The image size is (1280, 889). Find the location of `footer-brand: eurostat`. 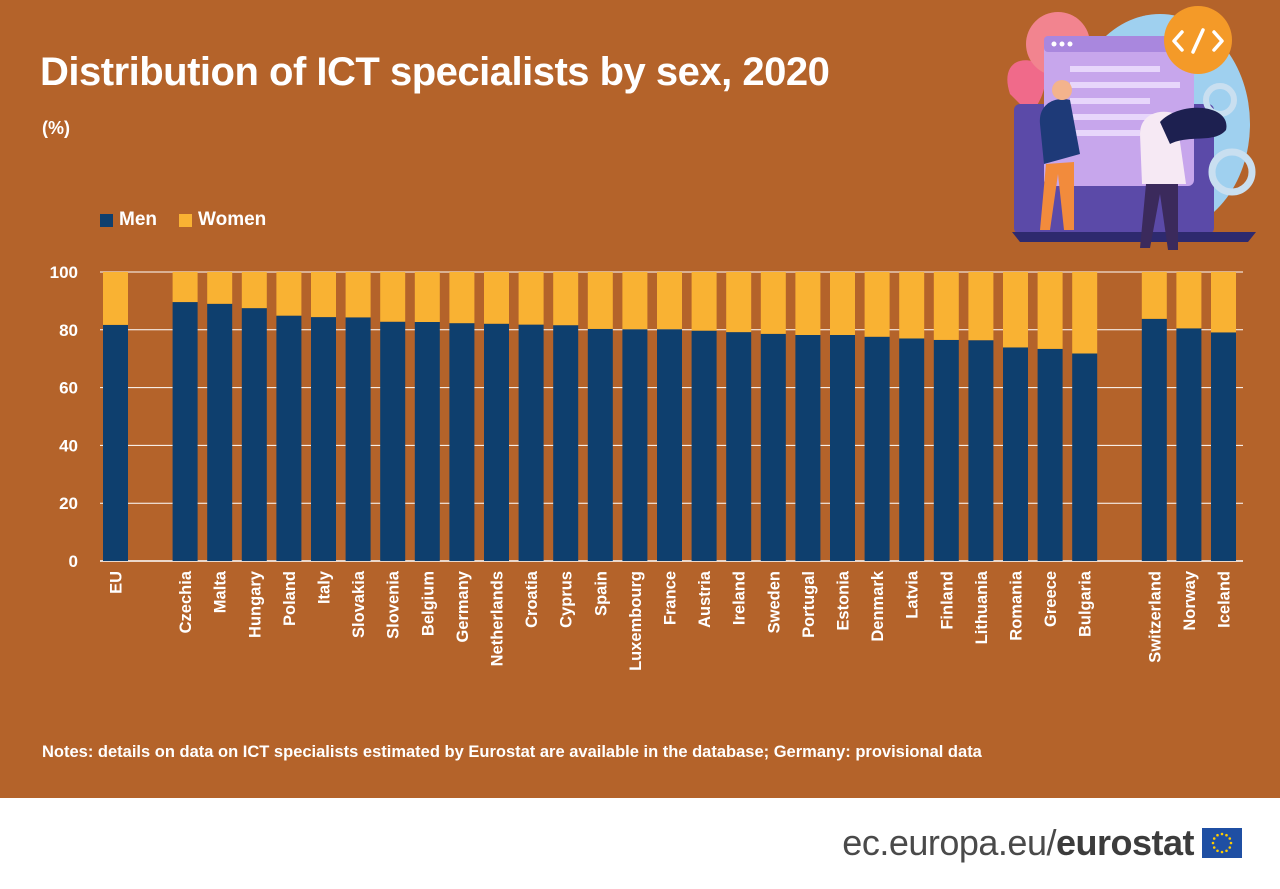

footer-brand: eurostat is located at coordinates (1125, 842).